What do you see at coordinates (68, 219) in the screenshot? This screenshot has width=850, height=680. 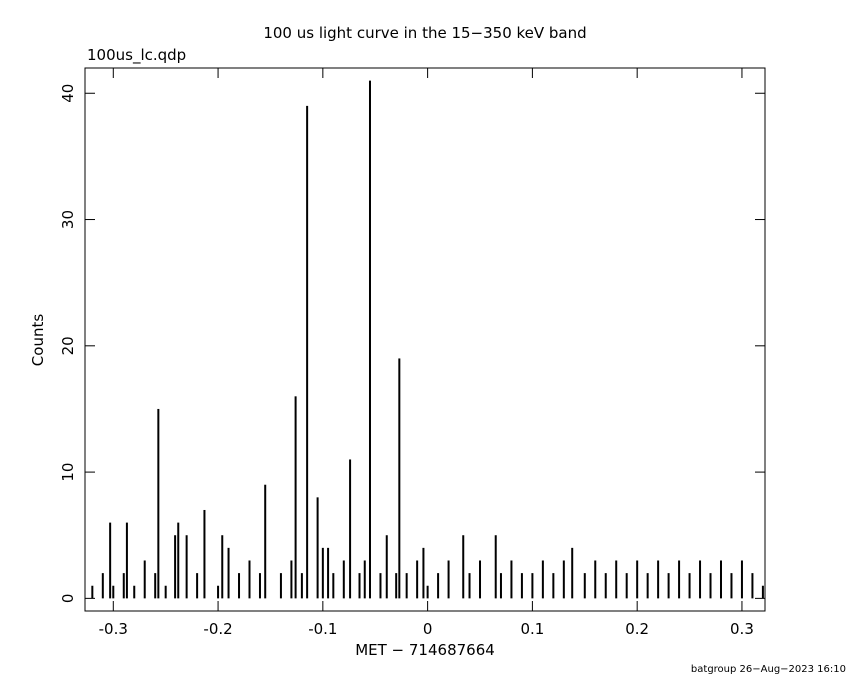 I see `y-tick-label: 30` at bounding box center [68, 219].